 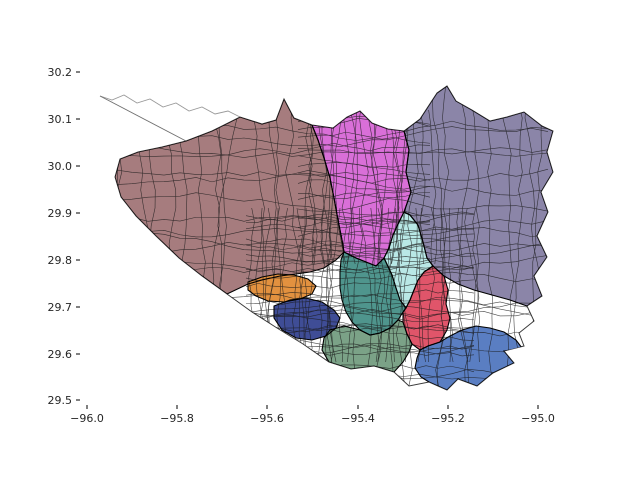 I want to click on district-northwest-rosybrown, so click(x=229, y=196).